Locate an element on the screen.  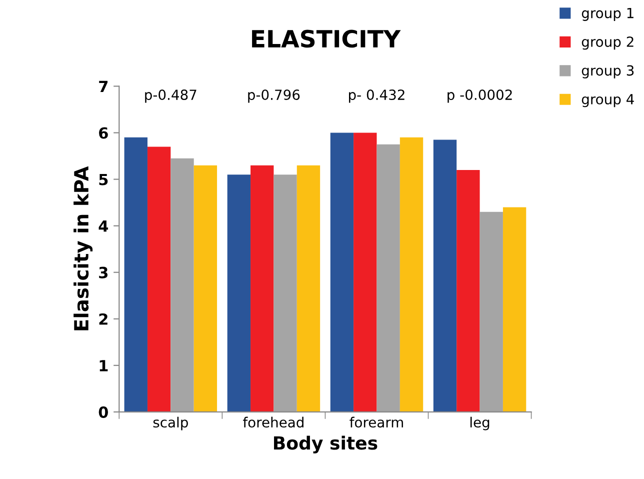
x-tick-label: forehead is located at coordinates (273, 422).